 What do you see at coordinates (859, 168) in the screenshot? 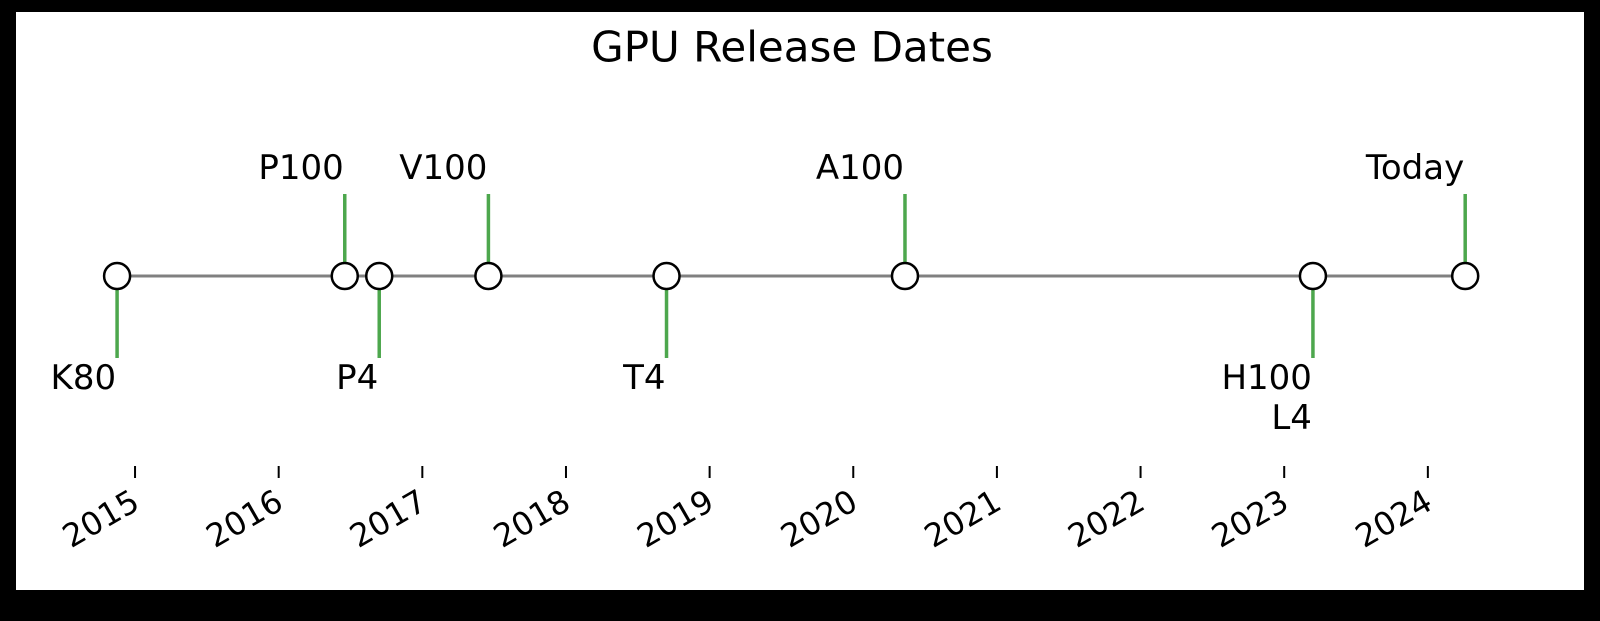
I see `event-label: A100` at bounding box center [859, 168].